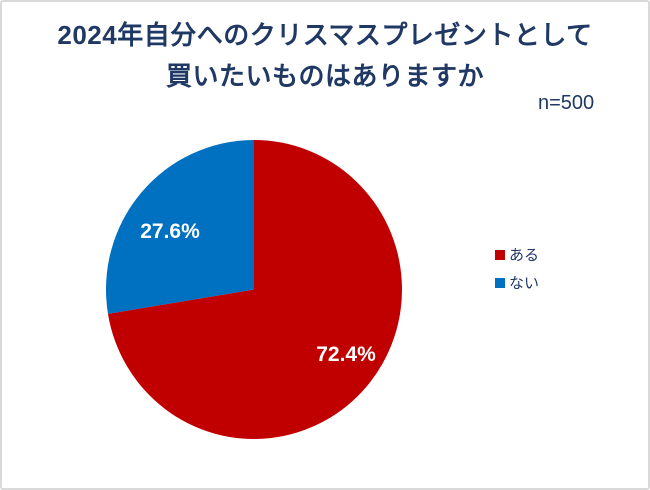 Image resolution: width=650 pixels, height=490 pixels. What do you see at coordinates (346, 354) in the screenshot?
I see `data-label-aru: 72.4%` at bounding box center [346, 354].